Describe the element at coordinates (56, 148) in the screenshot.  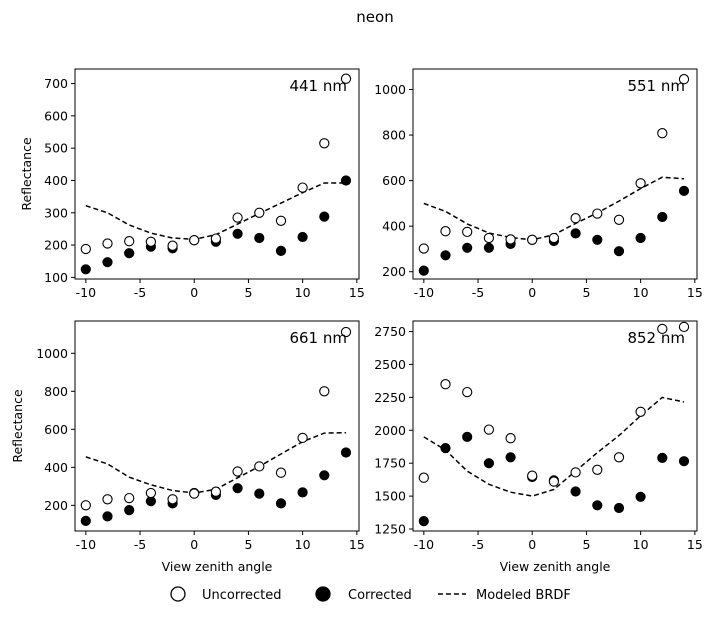
I see `y-tick-label: 500` at that location.